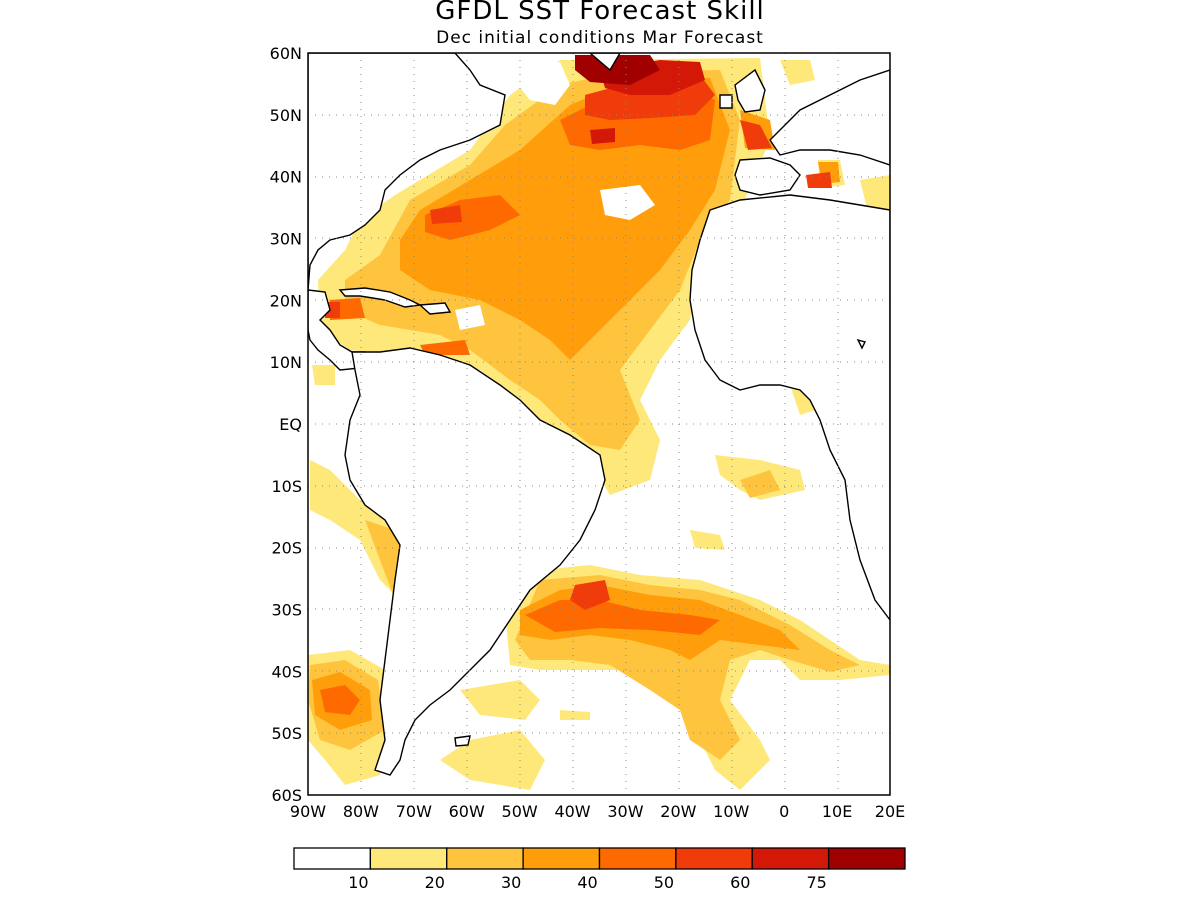  I want to click on lat-tick-label: 50S, so click(286, 733).